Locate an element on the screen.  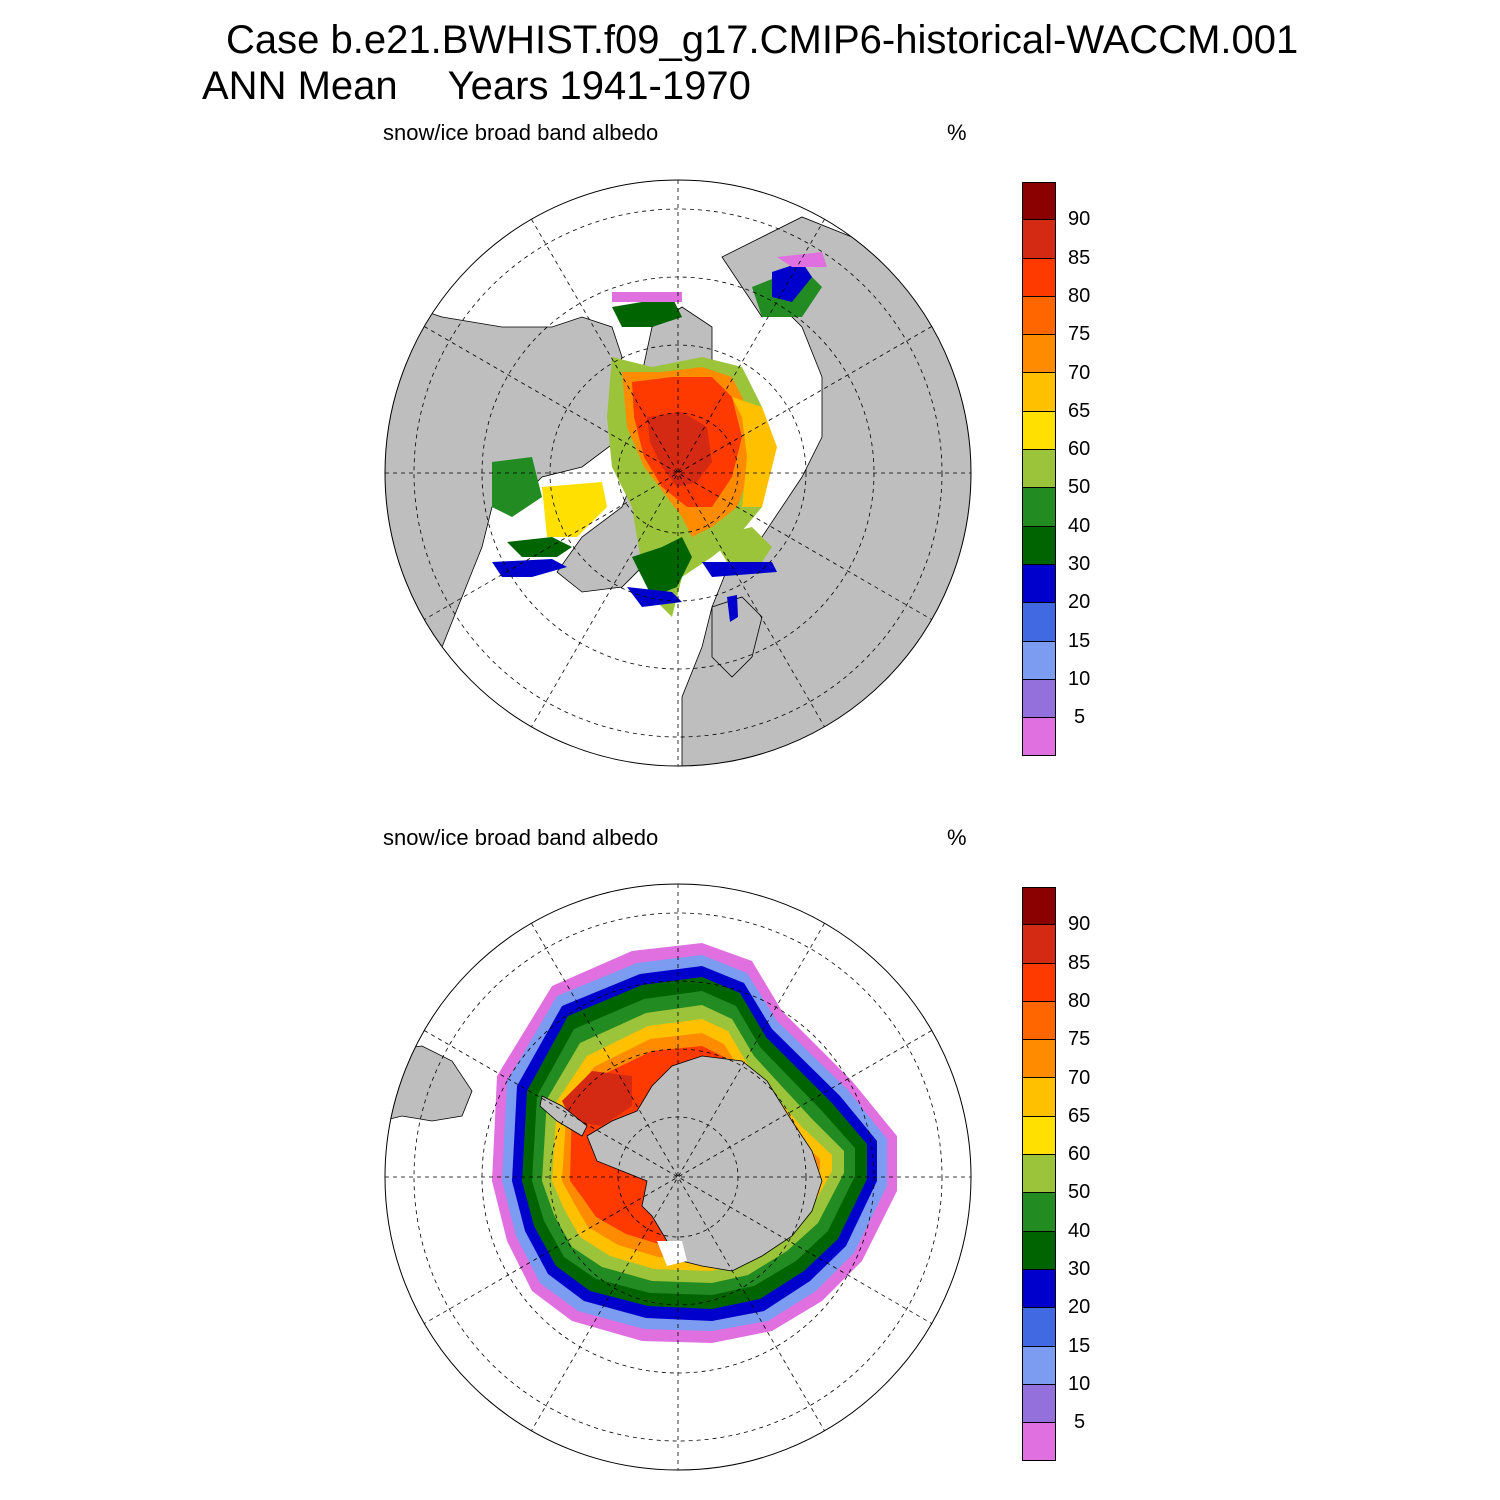
north-colorbar-label: 50 is located at coordinates (1079, 487).